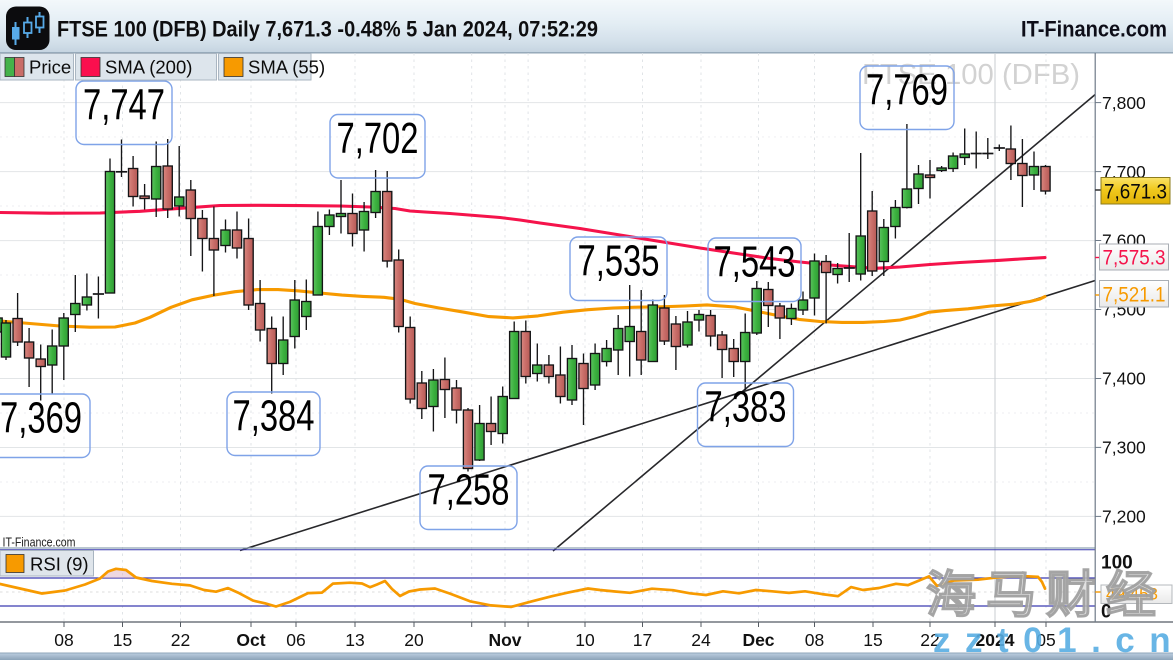 The height and width of the screenshot is (660, 1173). What do you see at coordinates (1124, 379) in the screenshot?
I see `svg-text: 7,400` at bounding box center [1124, 379].